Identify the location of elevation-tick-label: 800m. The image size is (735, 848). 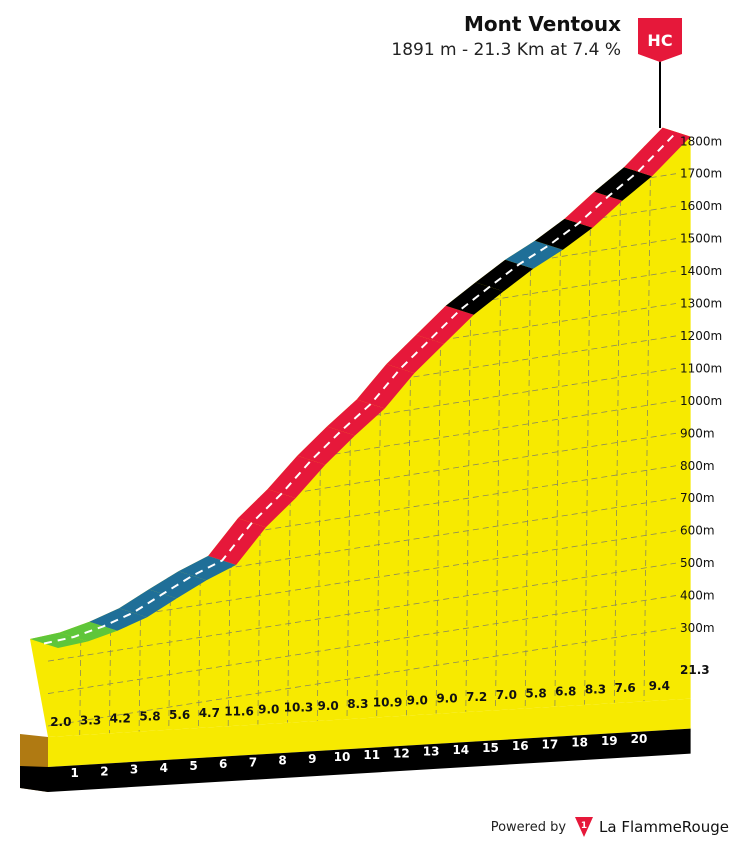
(697, 466).